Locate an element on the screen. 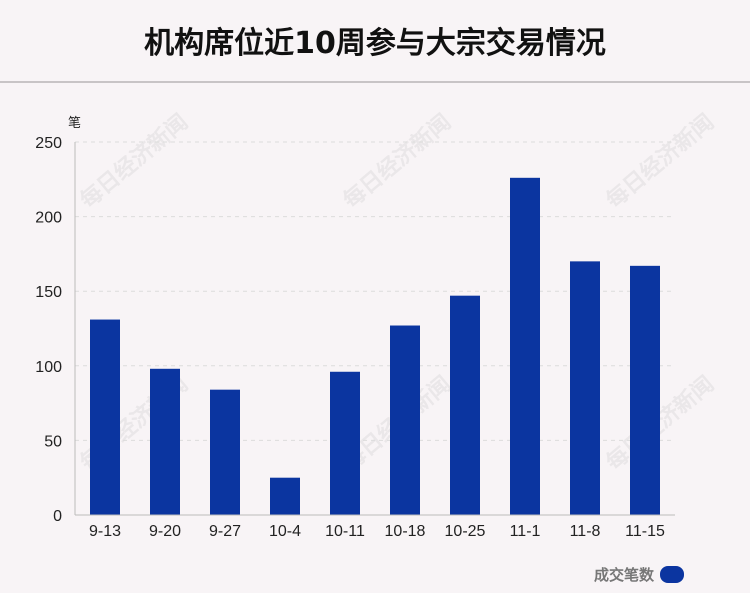  chart-title: 机构席位近10周参与大宗交易情况 is located at coordinates (375, 43).